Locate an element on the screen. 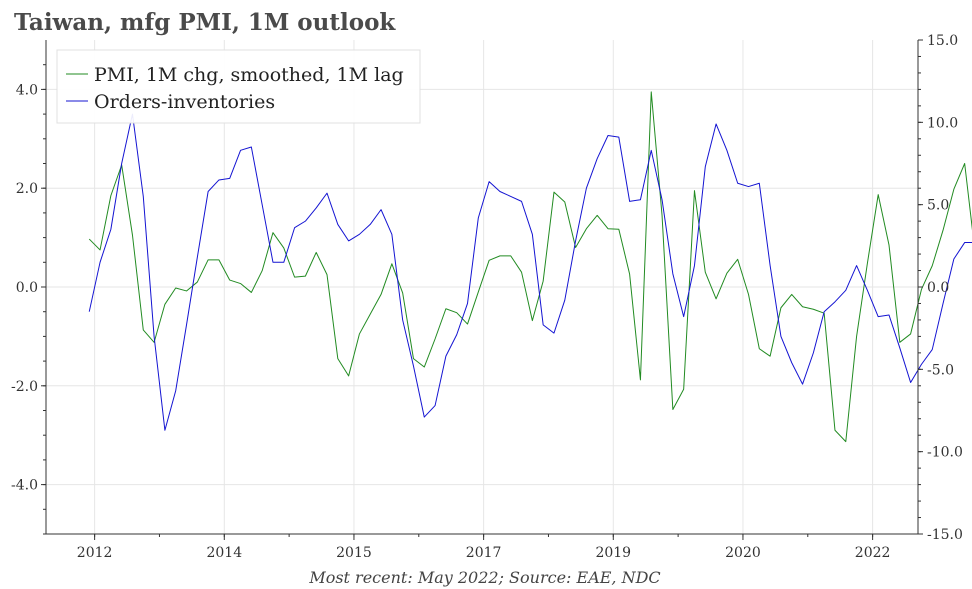  x-tick-label: 2012 is located at coordinates (95, 553).